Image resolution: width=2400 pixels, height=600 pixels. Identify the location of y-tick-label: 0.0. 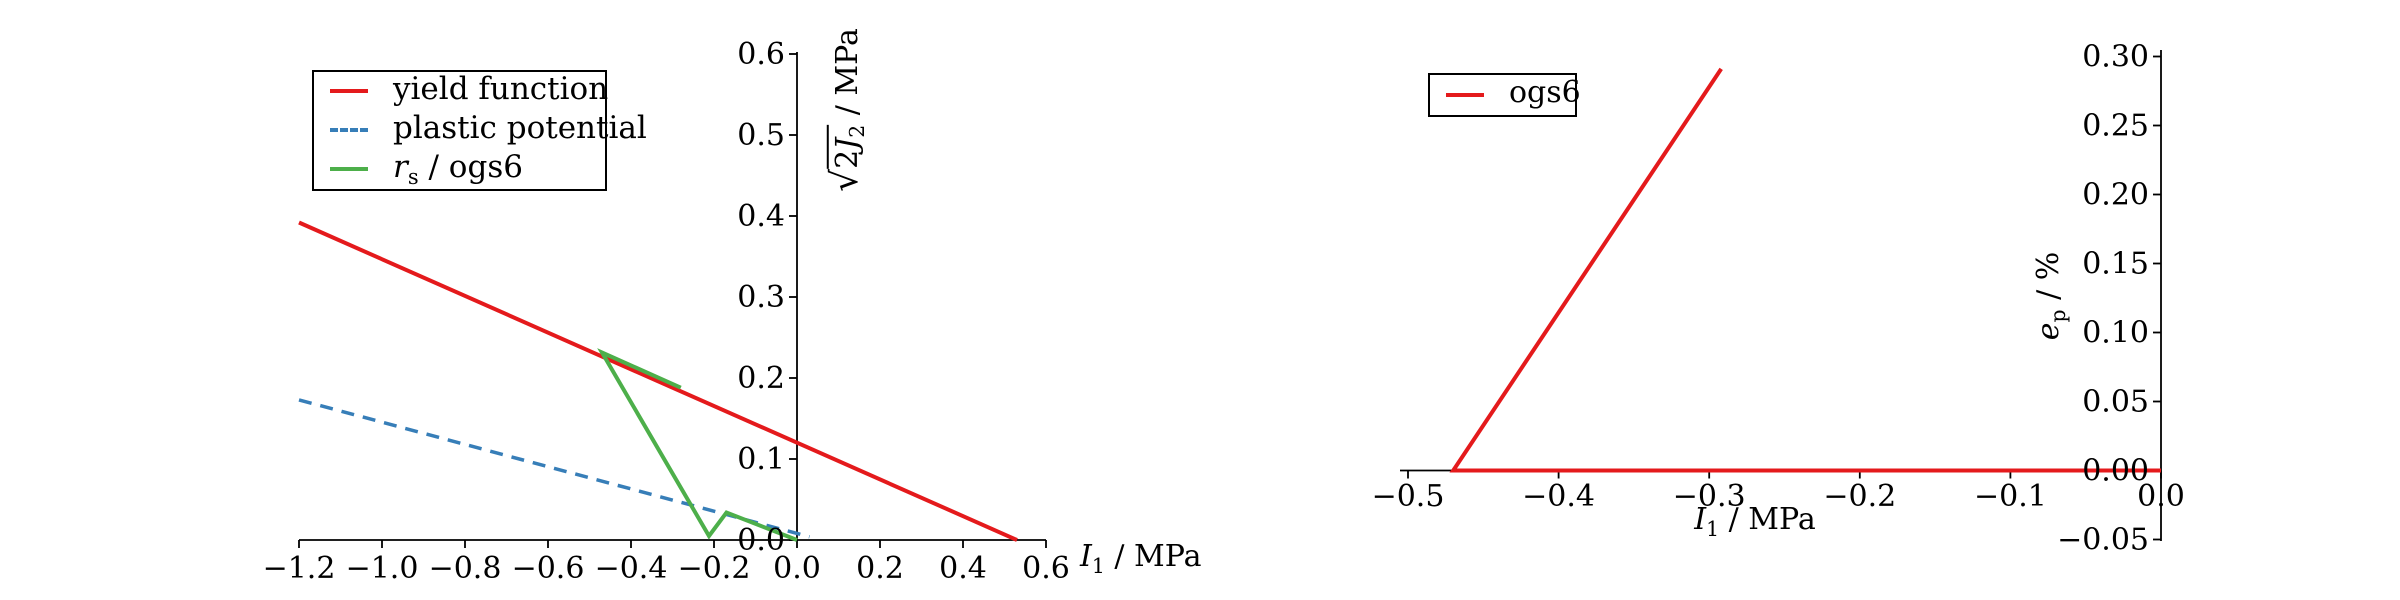
(761, 540).